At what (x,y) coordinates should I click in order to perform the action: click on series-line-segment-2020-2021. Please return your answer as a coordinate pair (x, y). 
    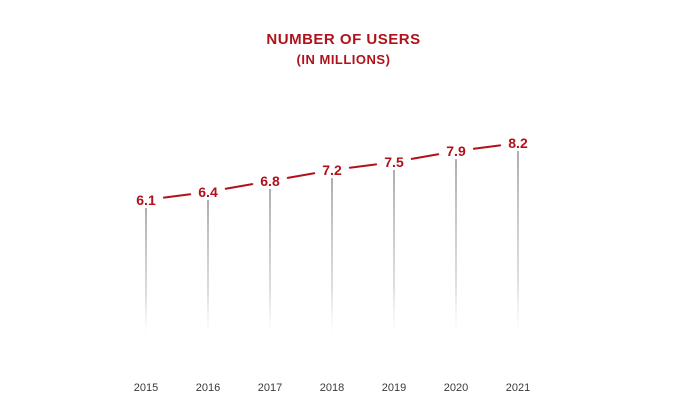
    Looking at the image, I should click on (487, 147).